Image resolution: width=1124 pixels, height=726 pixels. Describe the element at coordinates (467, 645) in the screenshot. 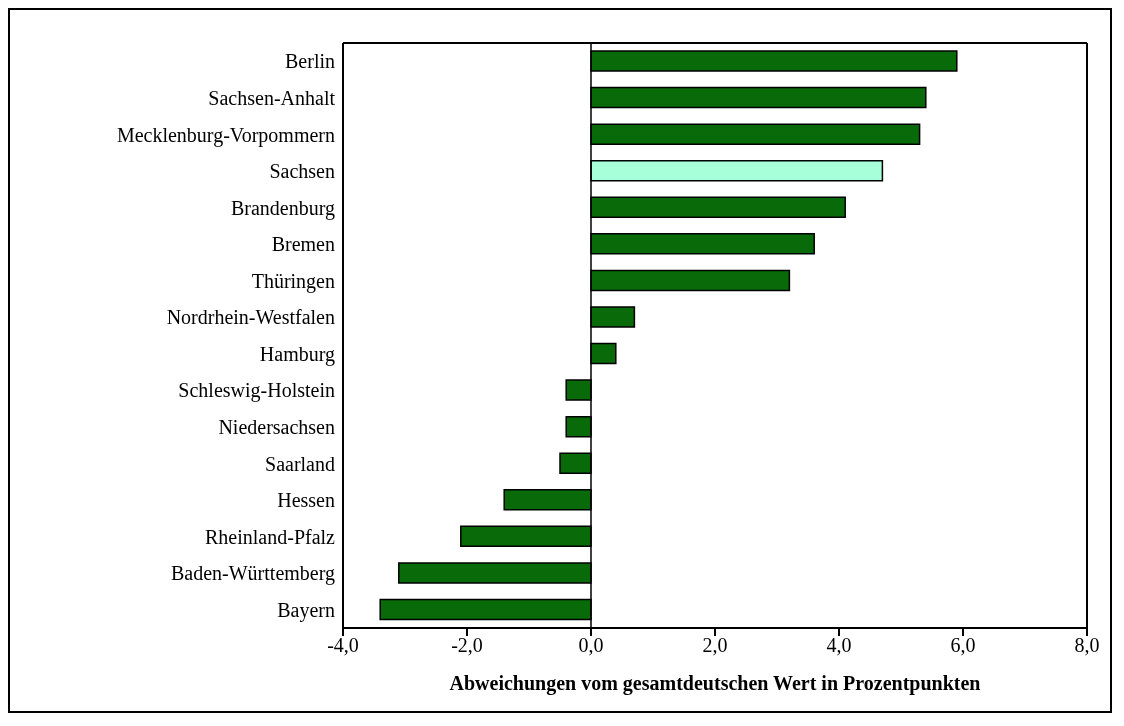

I see `x-tick-label: -2,0` at that location.